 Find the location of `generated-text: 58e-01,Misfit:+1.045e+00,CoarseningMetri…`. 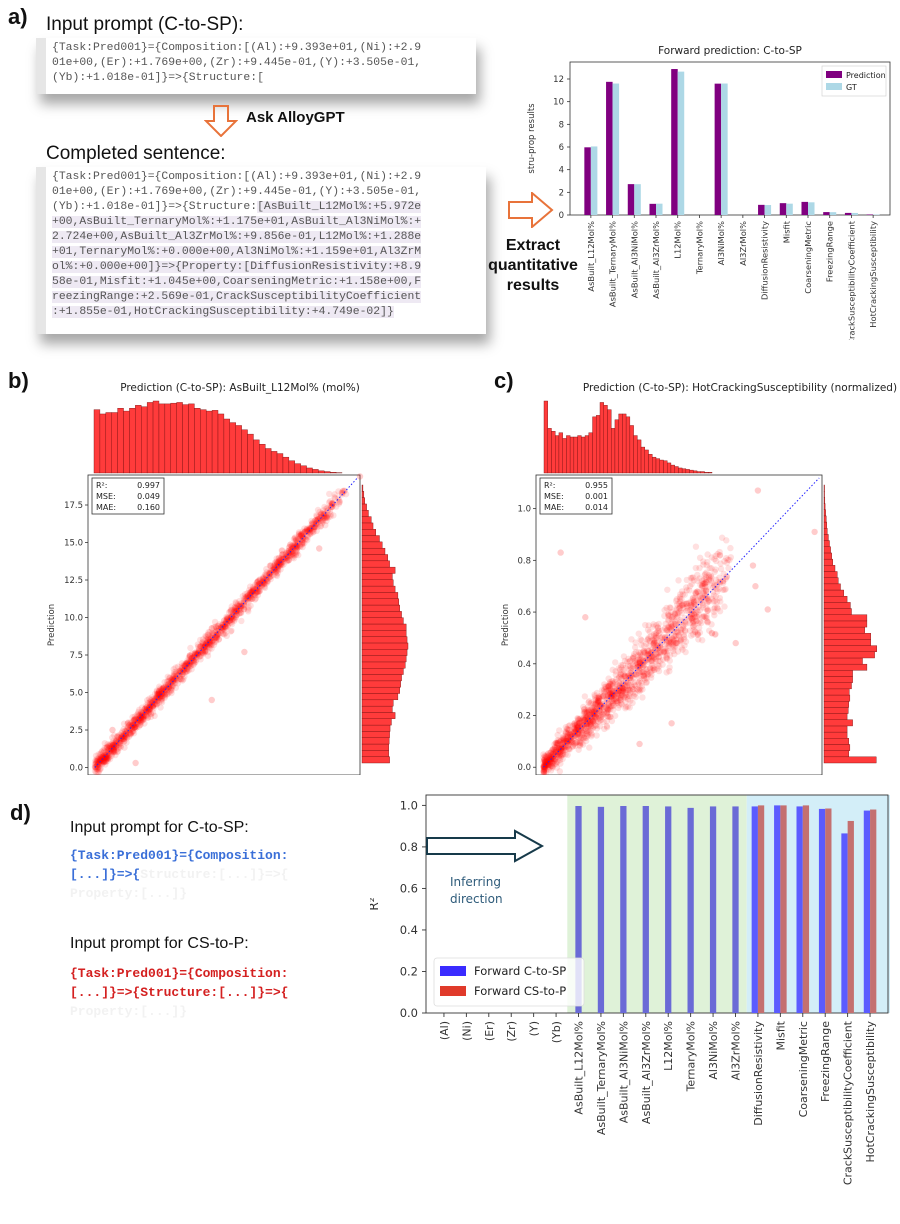

generated-text: 58e-01,Misfit:+1.045e+00,CoarseningMetri… is located at coordinates (237, 282).